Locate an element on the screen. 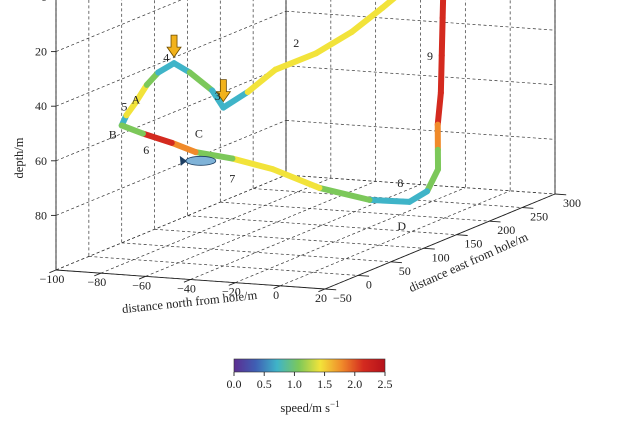  colorbar-tick-label: 1.0 is located at coordinates (294, 384).